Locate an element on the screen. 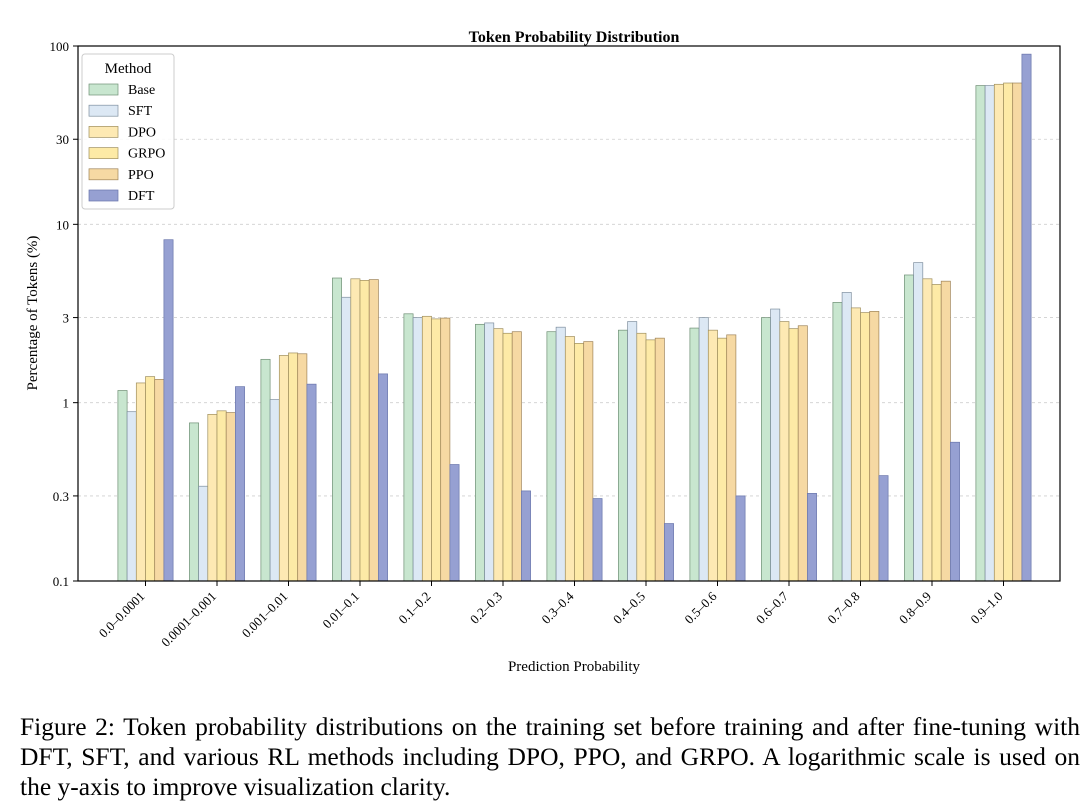 The image size is (1091, 807). y-axis-ticks: 0.1 0.3 1 3 10 30 100 is located at coordinates (64, 314).